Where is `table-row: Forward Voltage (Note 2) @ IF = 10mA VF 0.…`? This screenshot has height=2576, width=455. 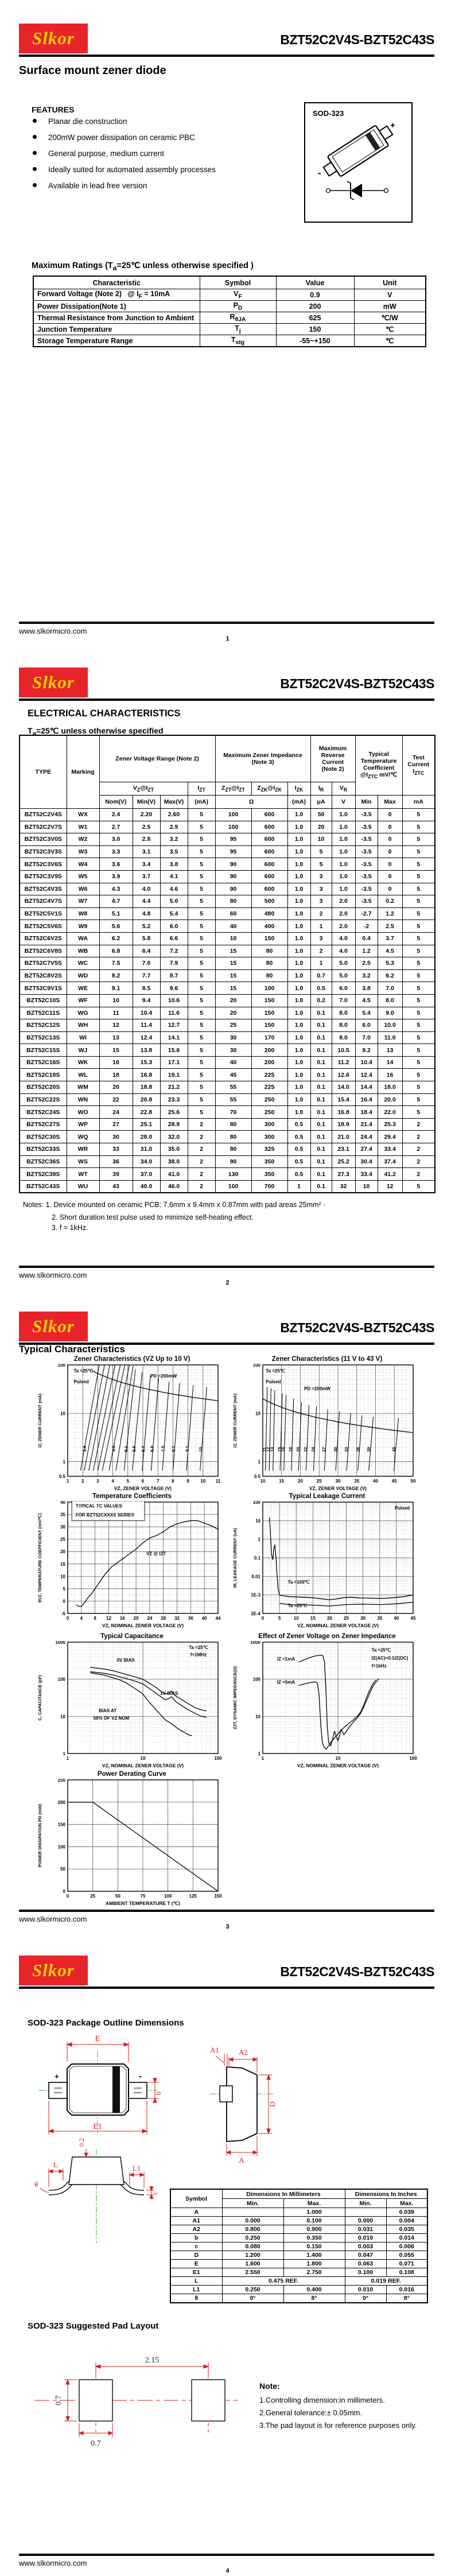 table-row: Forward Voltage (Note 2) @ IF = 10mA VF 0.… is located at coordinates (229, 295).